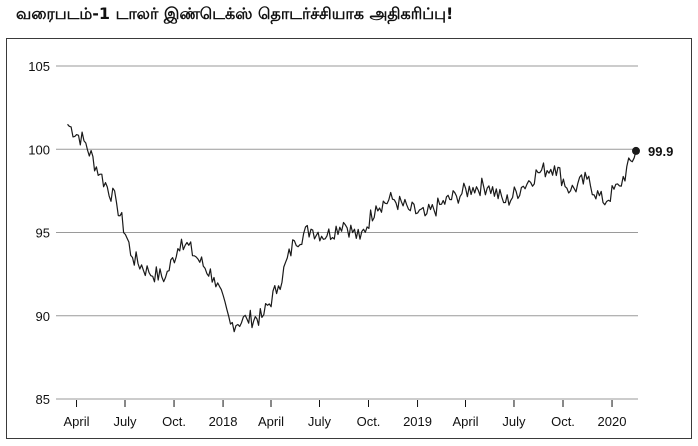 The image size is (698, 446). I want to click on y-tick-label: 85, so click(43, 399).